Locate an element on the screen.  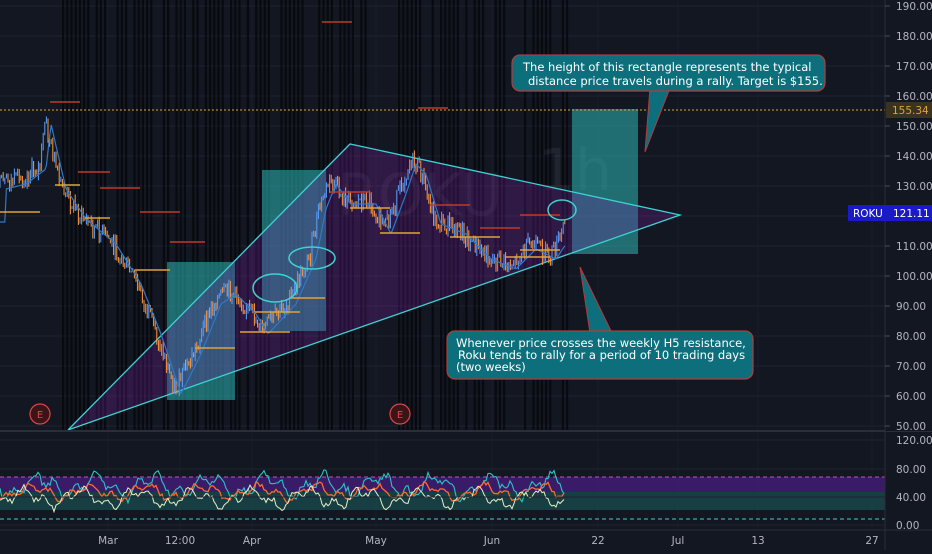
price-tick-label: 60.00 is located at coordinates (911, 397).